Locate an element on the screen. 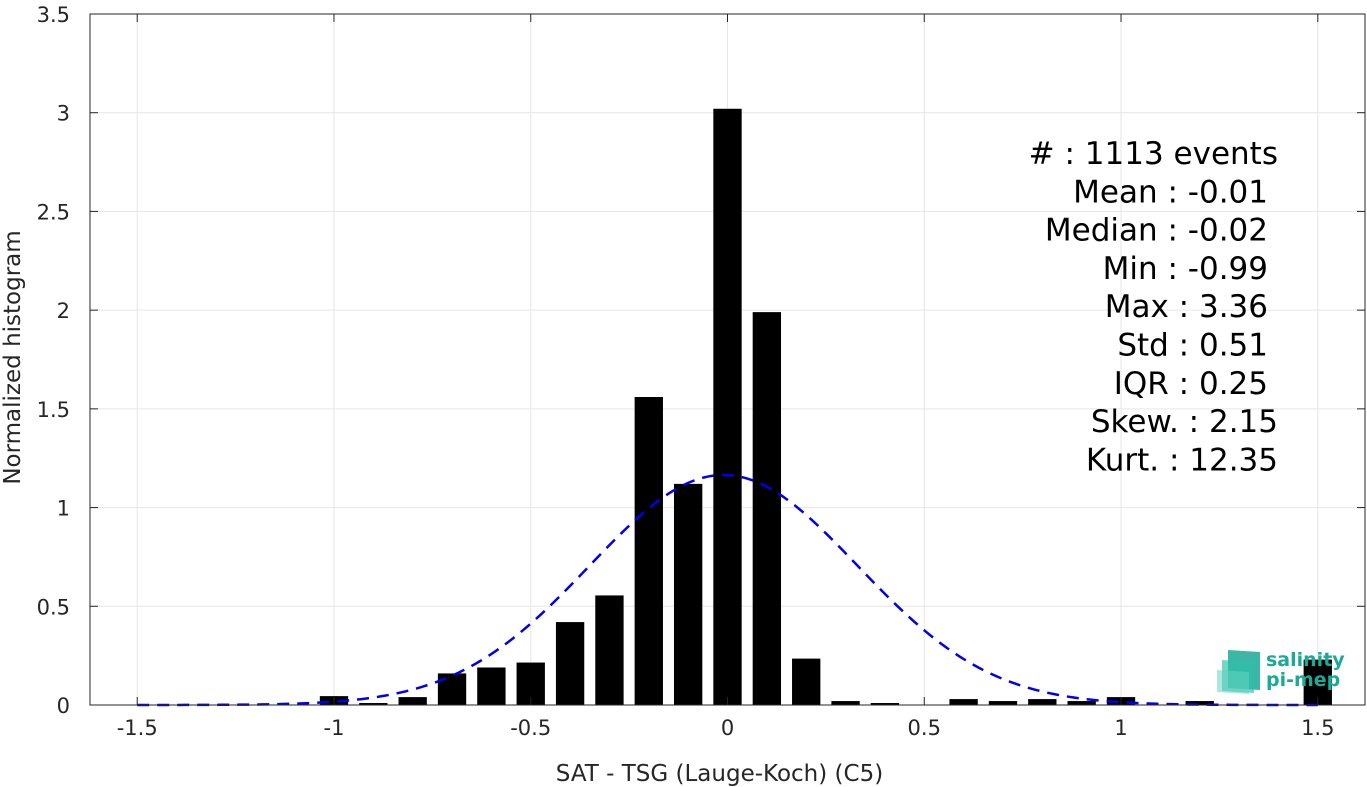  stat-line: Median : -0.02 is located at coordinates (1156, 231).